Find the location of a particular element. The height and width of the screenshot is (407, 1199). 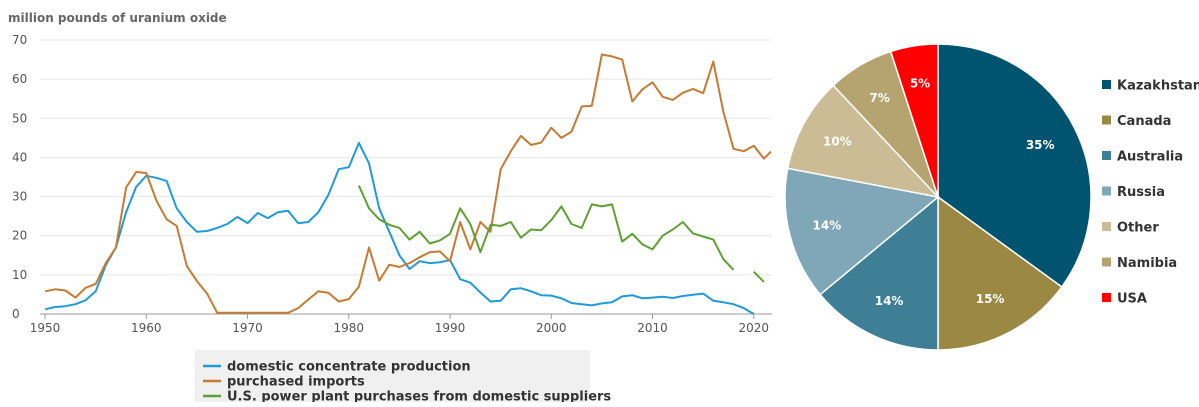

pie-legend-entry: USA is located at coordinates (1132, 299).